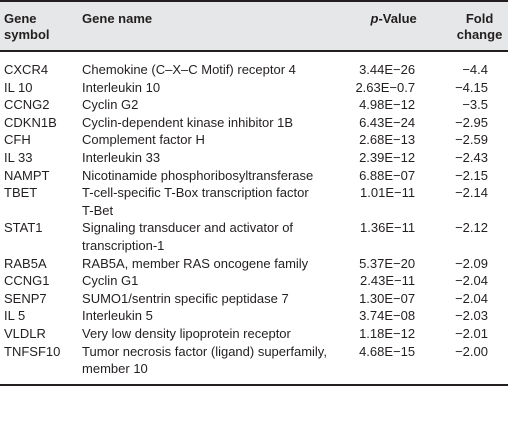 The image size is (508, 429). I want to click on cell-gene-name: Cyclin-dependent kinase inhibitor 1B, so click(205, 123).